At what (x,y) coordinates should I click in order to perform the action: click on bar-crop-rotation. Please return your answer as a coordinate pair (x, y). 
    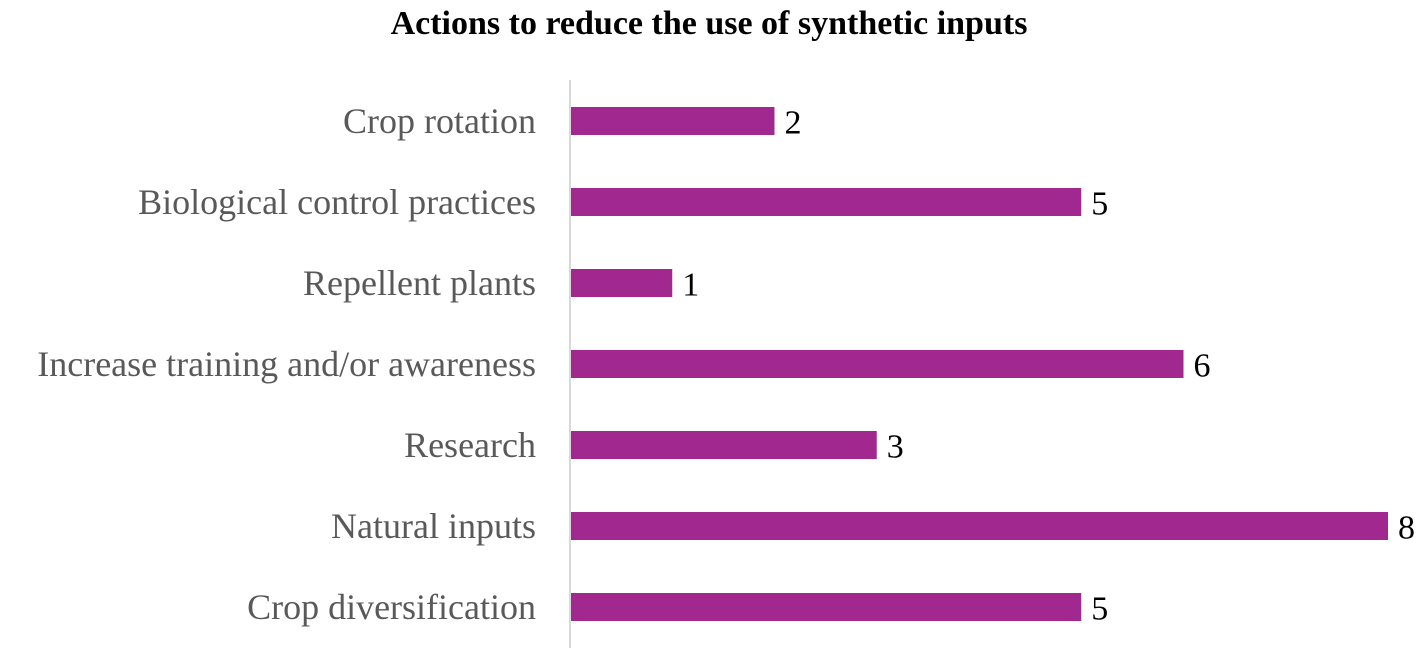
    Looking at the image, I should click on (672, 121).